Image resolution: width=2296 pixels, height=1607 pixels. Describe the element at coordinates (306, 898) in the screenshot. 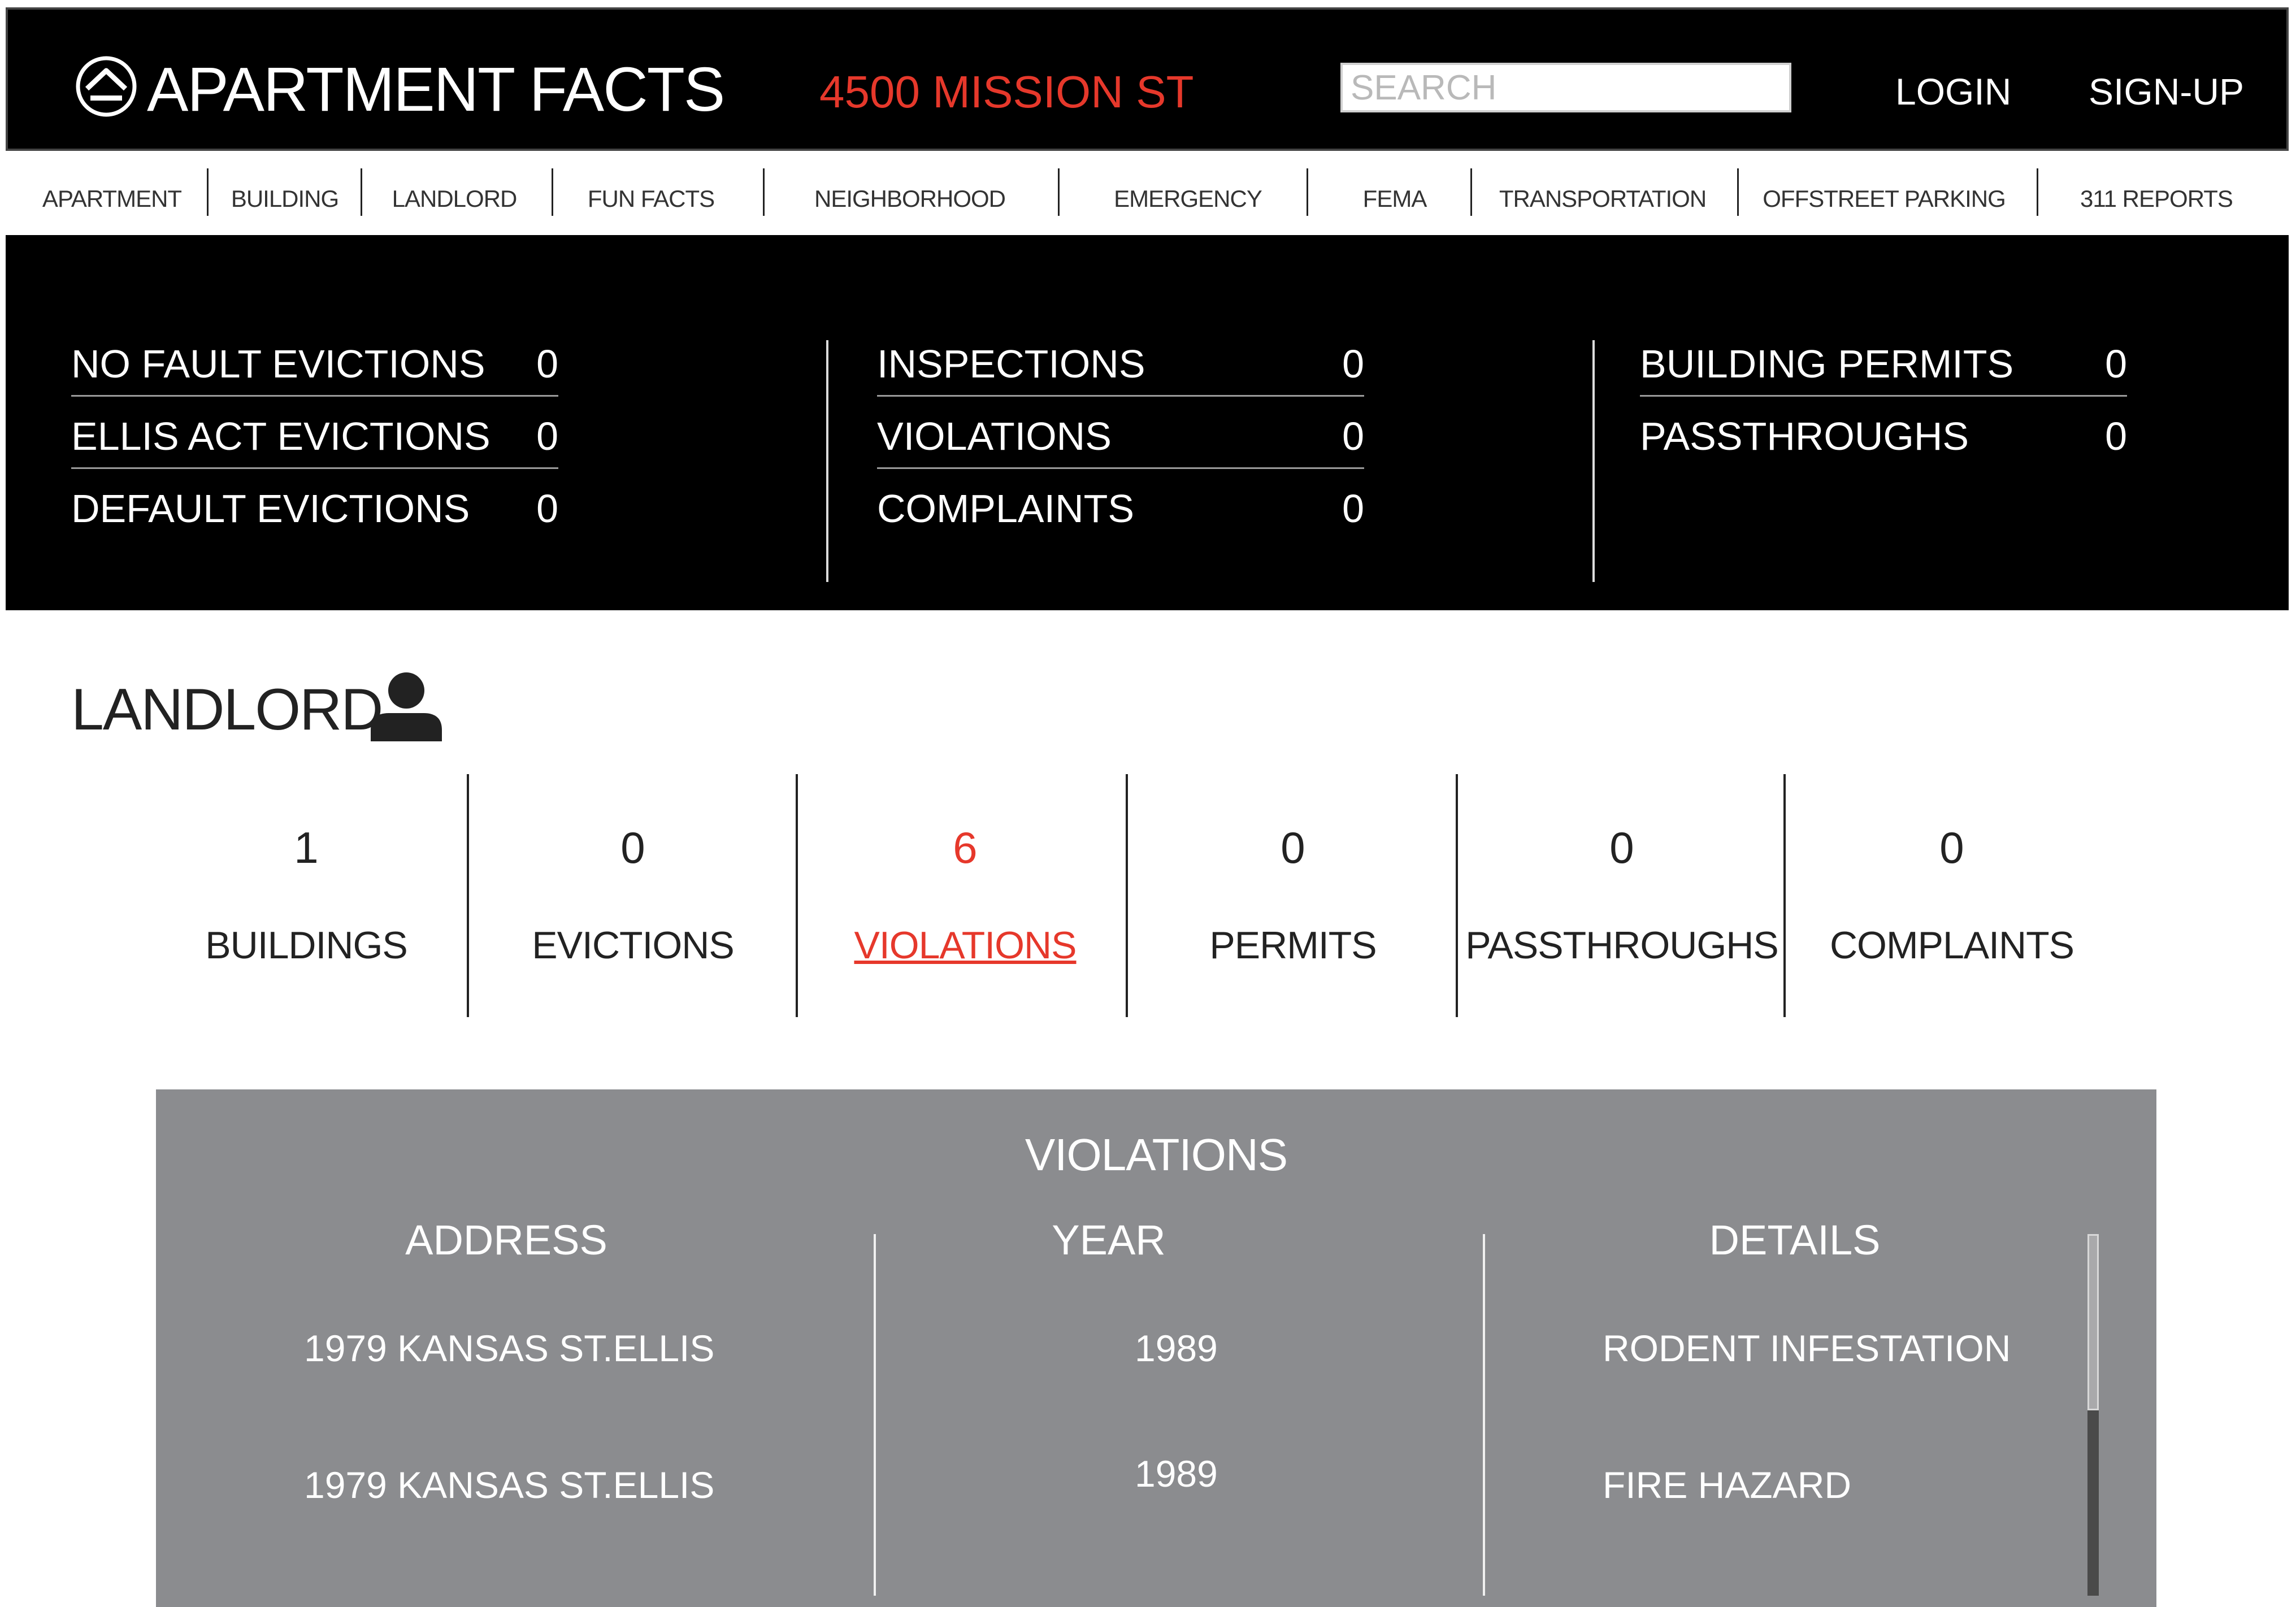

I see `summary-buildings: 1 BUILDINGS` at that location.